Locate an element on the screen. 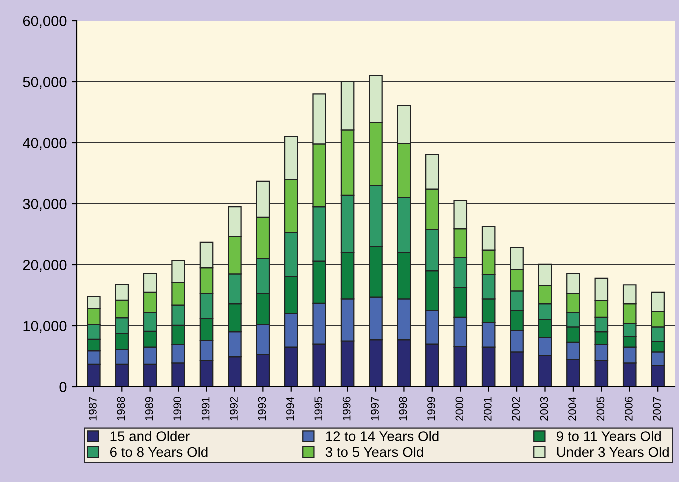  y-tick-label: 40,000 is located at coordinates (45, 144).